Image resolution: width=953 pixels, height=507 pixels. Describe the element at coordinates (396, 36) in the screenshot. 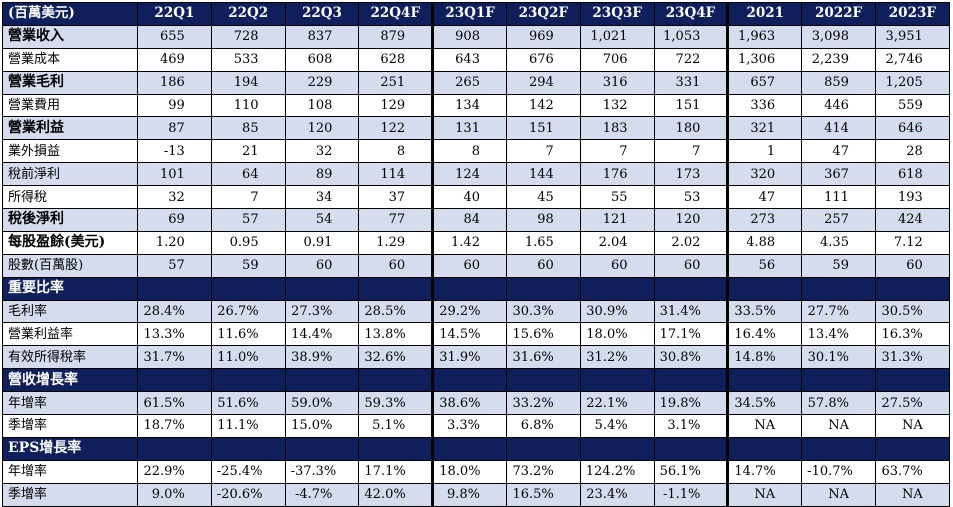

I see `table-cell: 879` at that location.